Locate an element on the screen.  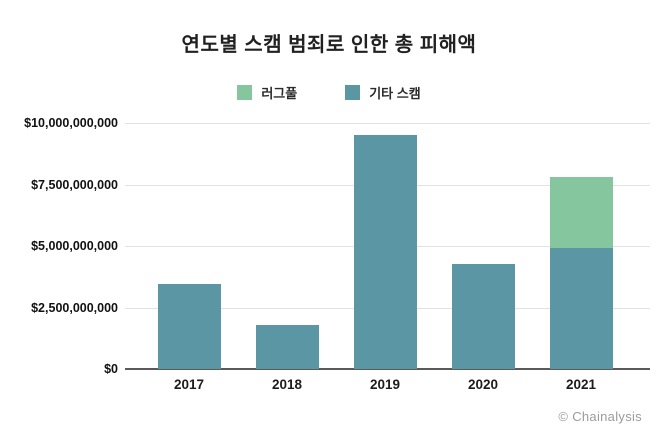
legend-swatch-rugpull is located at coordinates (245, 92).